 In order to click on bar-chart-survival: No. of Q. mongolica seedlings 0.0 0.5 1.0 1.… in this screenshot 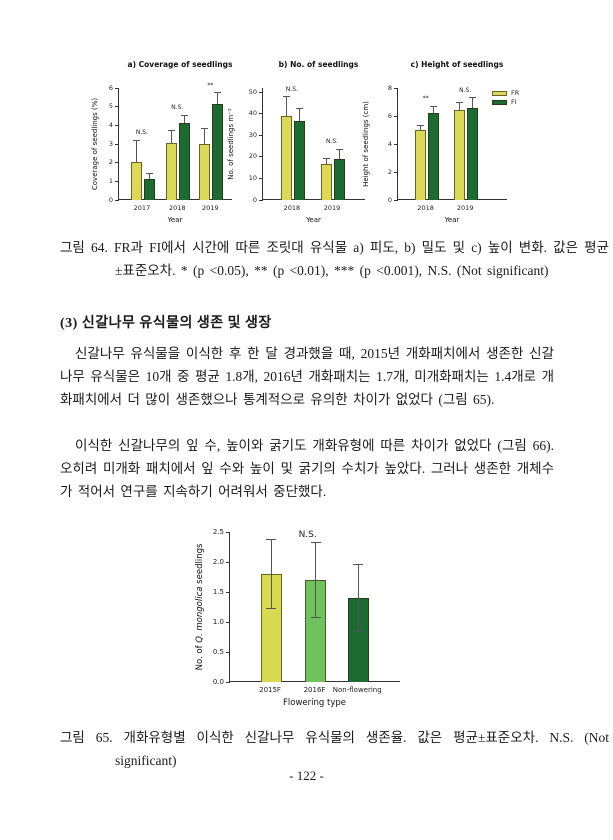, I will do `click(330, 620)`.